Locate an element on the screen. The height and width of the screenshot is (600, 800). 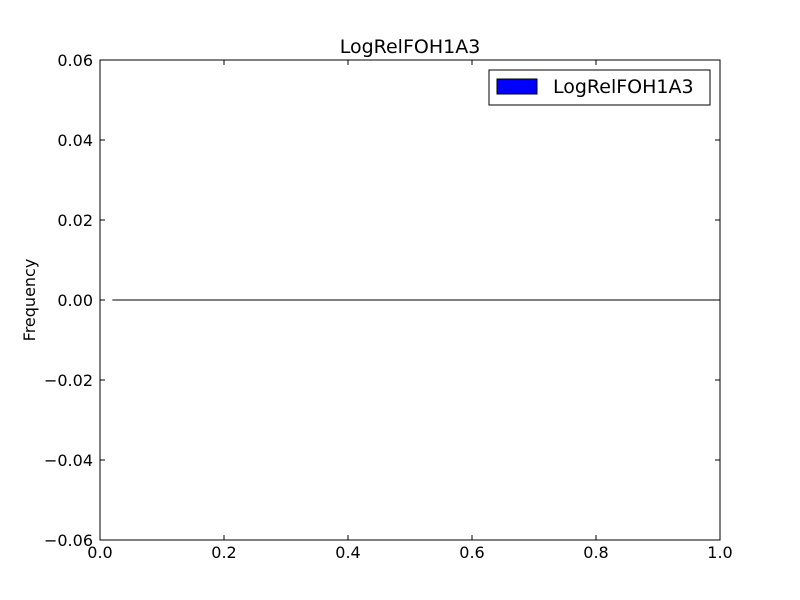
y-tick-label: 0.06 is located at coordinates (75, 60).